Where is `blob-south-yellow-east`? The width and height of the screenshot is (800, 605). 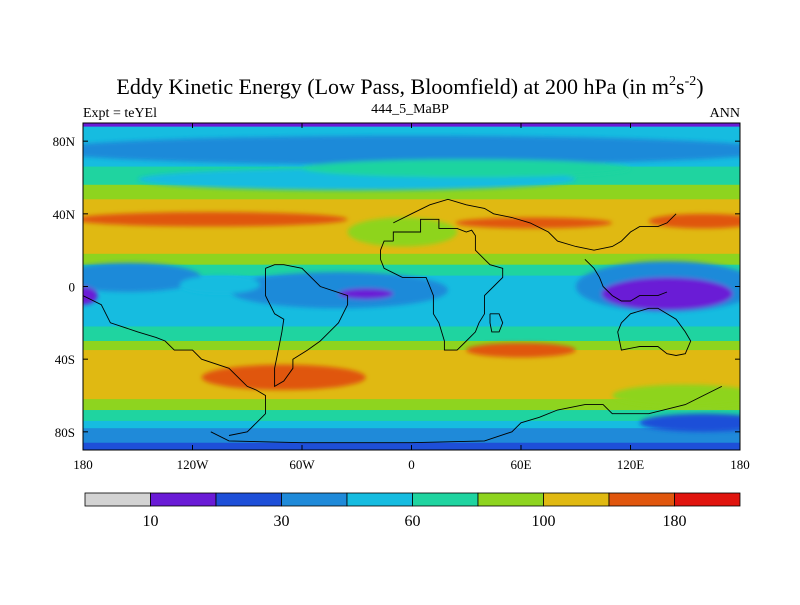 blob-south-yellow-east is located at coordinates (676, 395).